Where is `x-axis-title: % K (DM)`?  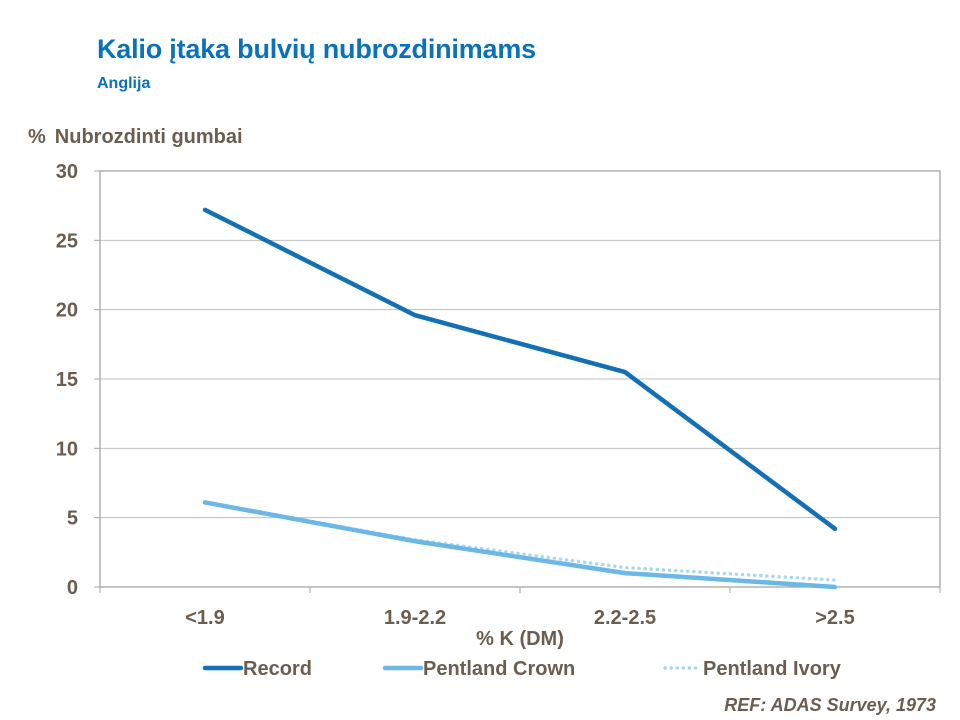 x-axis-title: % K (DM) is located at coordinates (520, 639).